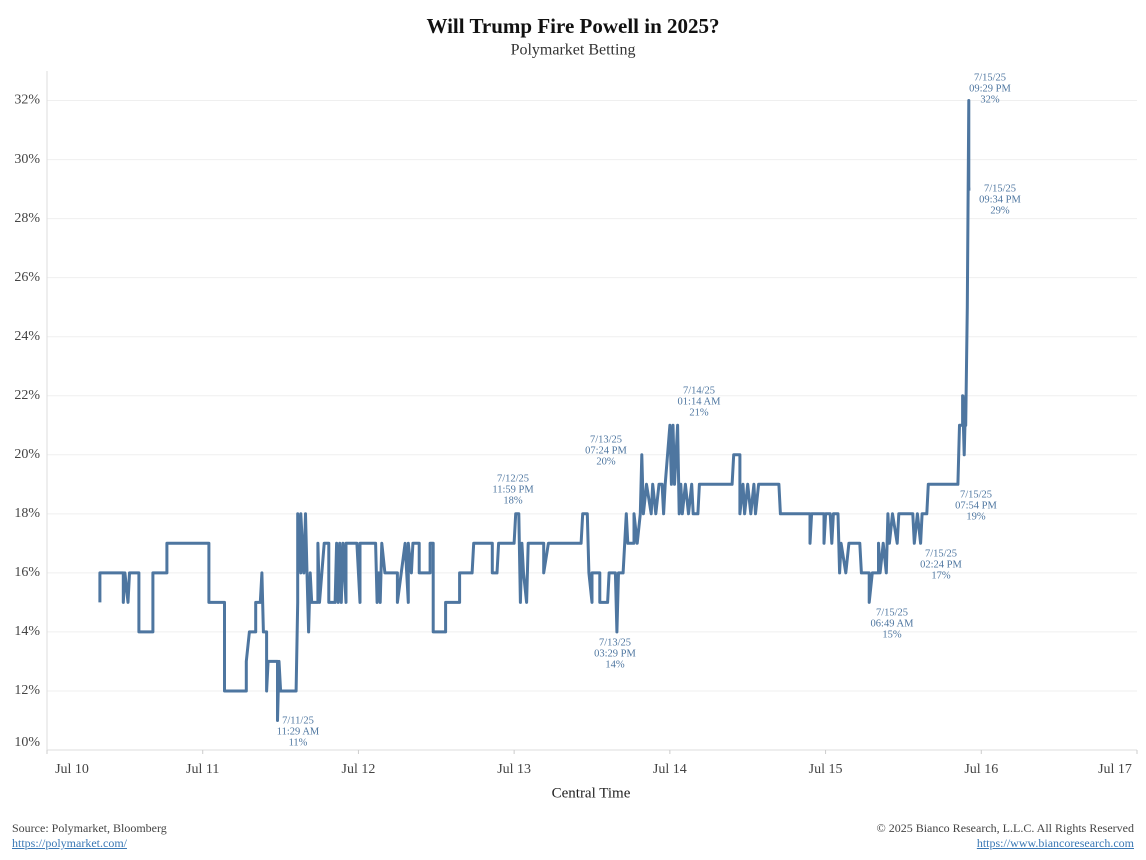  Describe the element at coordinates (1000, 210) in the screenshot. I see `annotation: 29%` at that location.